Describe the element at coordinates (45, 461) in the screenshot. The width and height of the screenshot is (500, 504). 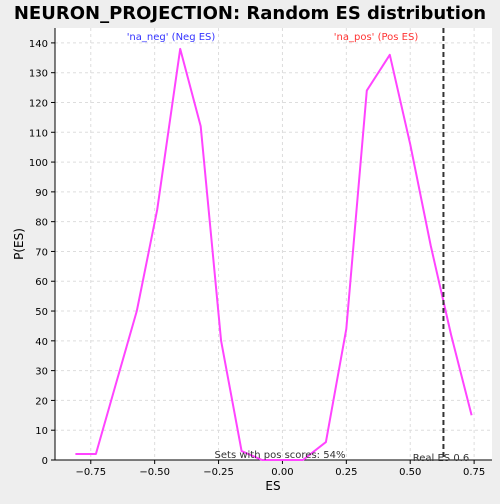
I see `y-tick-label: 0` at that location.